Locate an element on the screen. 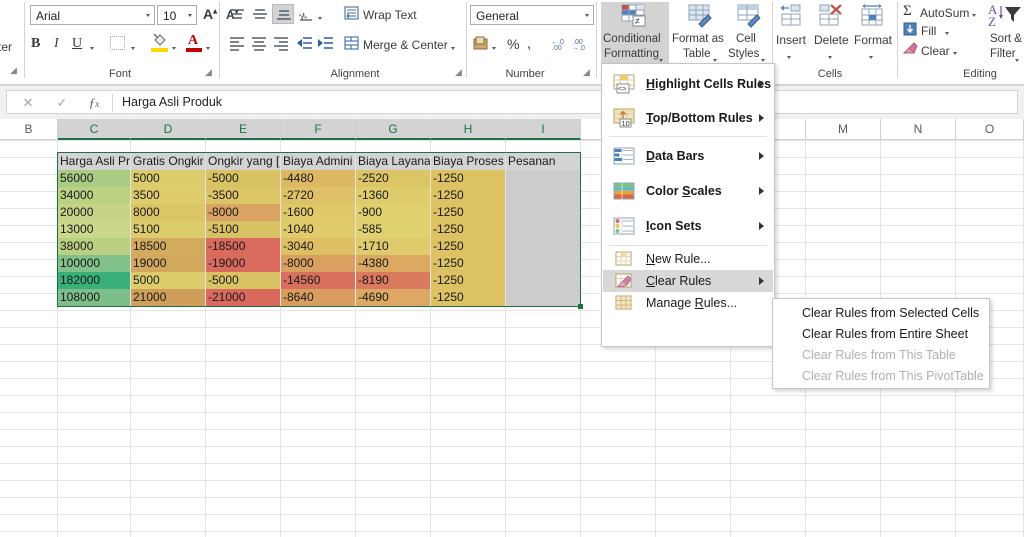 This screenshot has height=537, width=1024. delete-button: Delete is located at coordinates (831, 40).